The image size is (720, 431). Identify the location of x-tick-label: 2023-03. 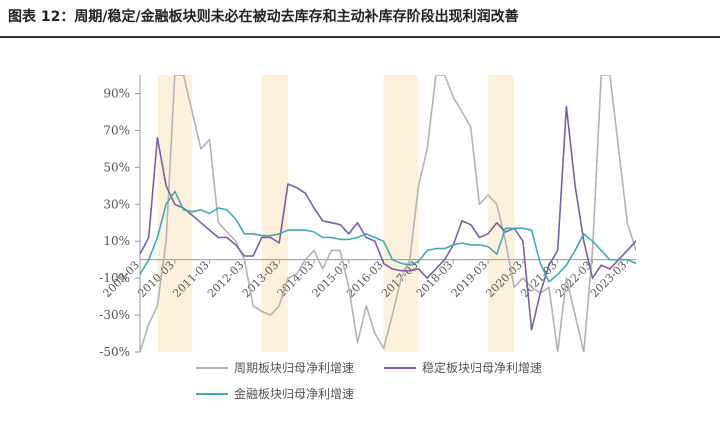
(609, 280).